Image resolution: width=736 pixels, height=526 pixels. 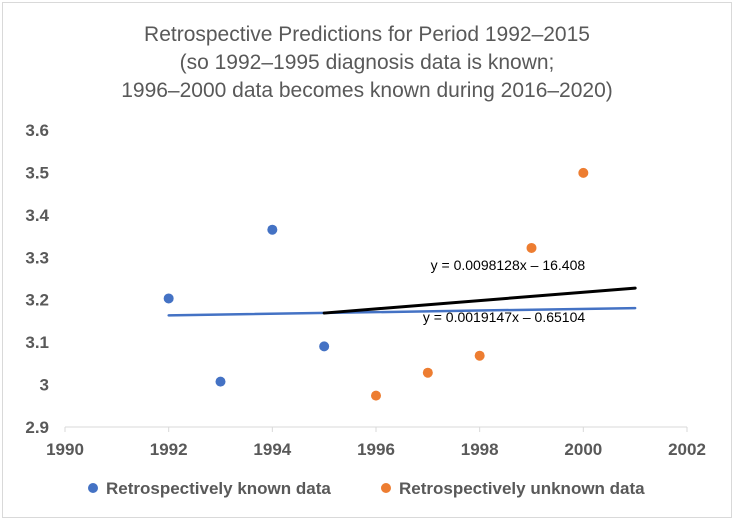 I want to click on x-tick-label: 2002, so click(x=687, y=449).